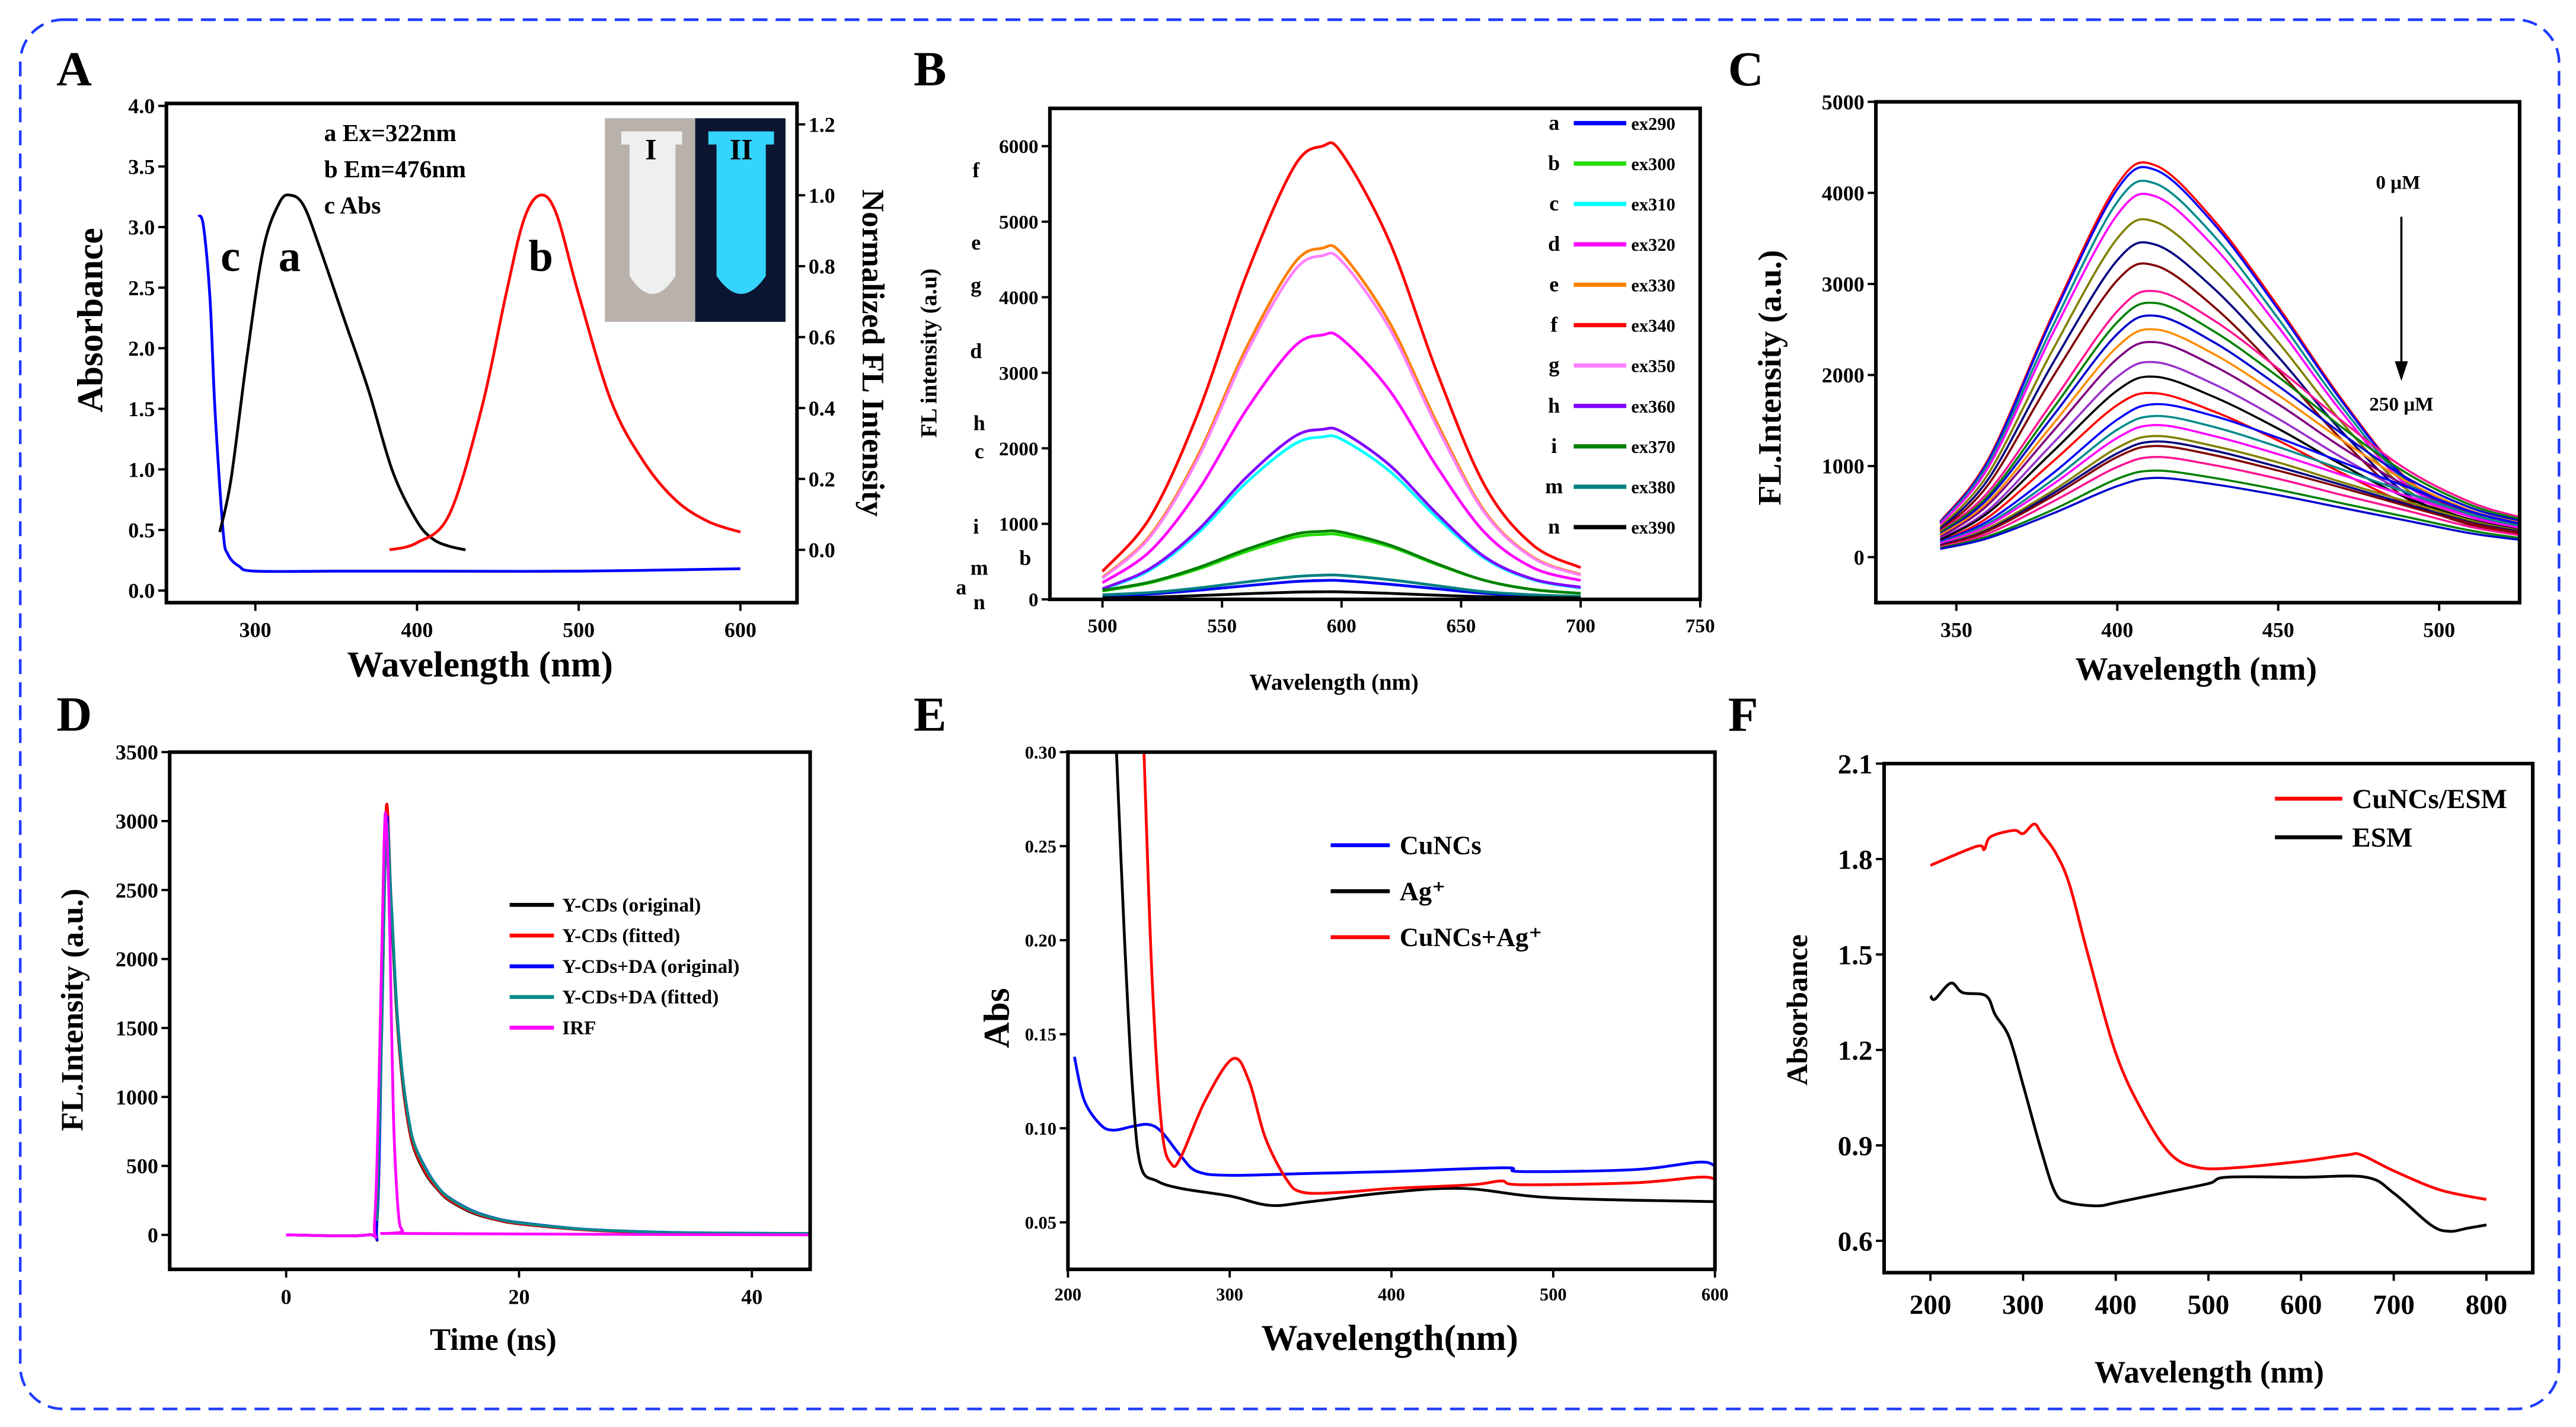 This screenshot has height=1427, width=2576. I want to click on vial-daylight, so click(651, 212).